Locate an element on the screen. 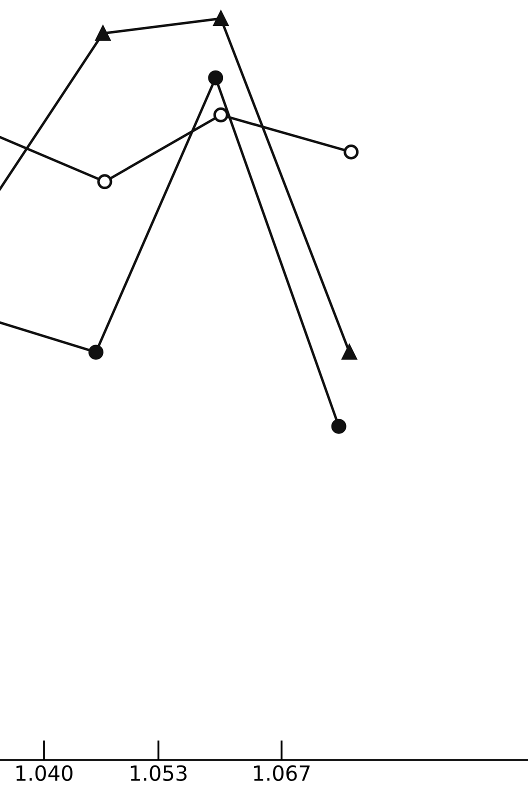 Image resolution: width=528 pixels, height=799 pixels. x-tick-label: 1.053 is located at coordinates (158, 773).